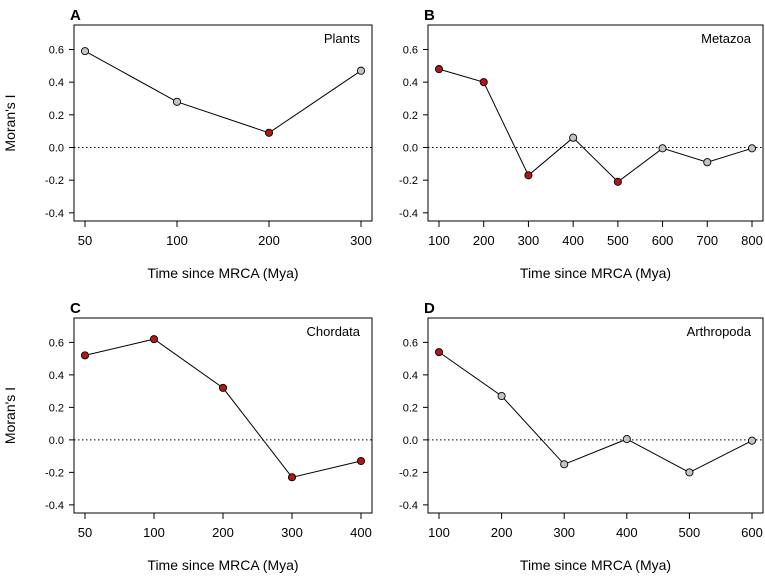 The width and height of the screenshot is (765, 578). Describe the element at coordinates (75, 15) in the screenshot. I see `panel-letter: A` at that location.